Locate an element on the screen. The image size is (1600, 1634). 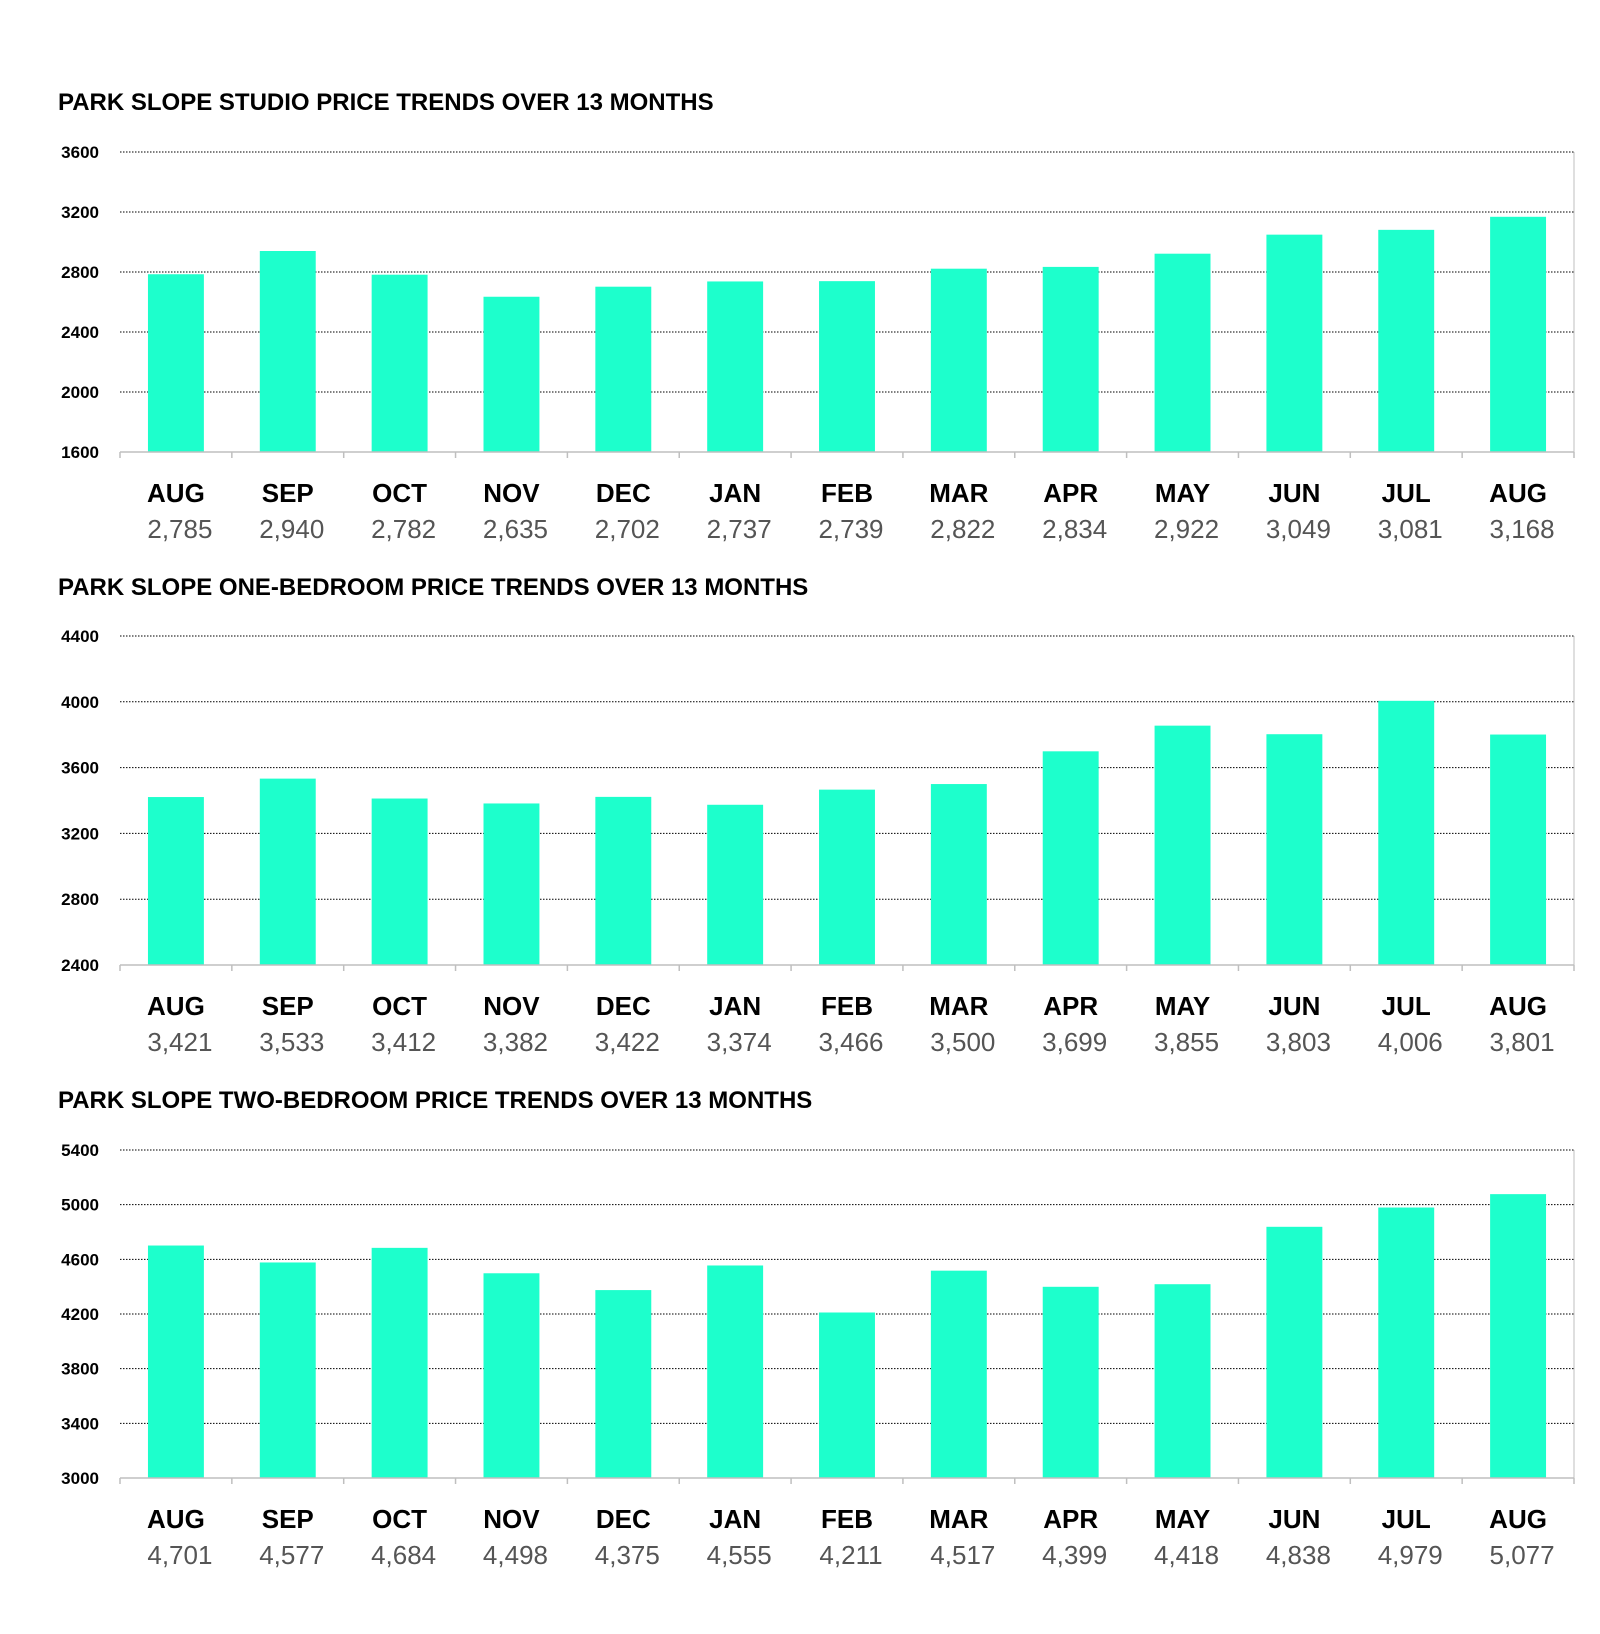
y-tick-label: 3800 is located at coordinates (80, 1369).